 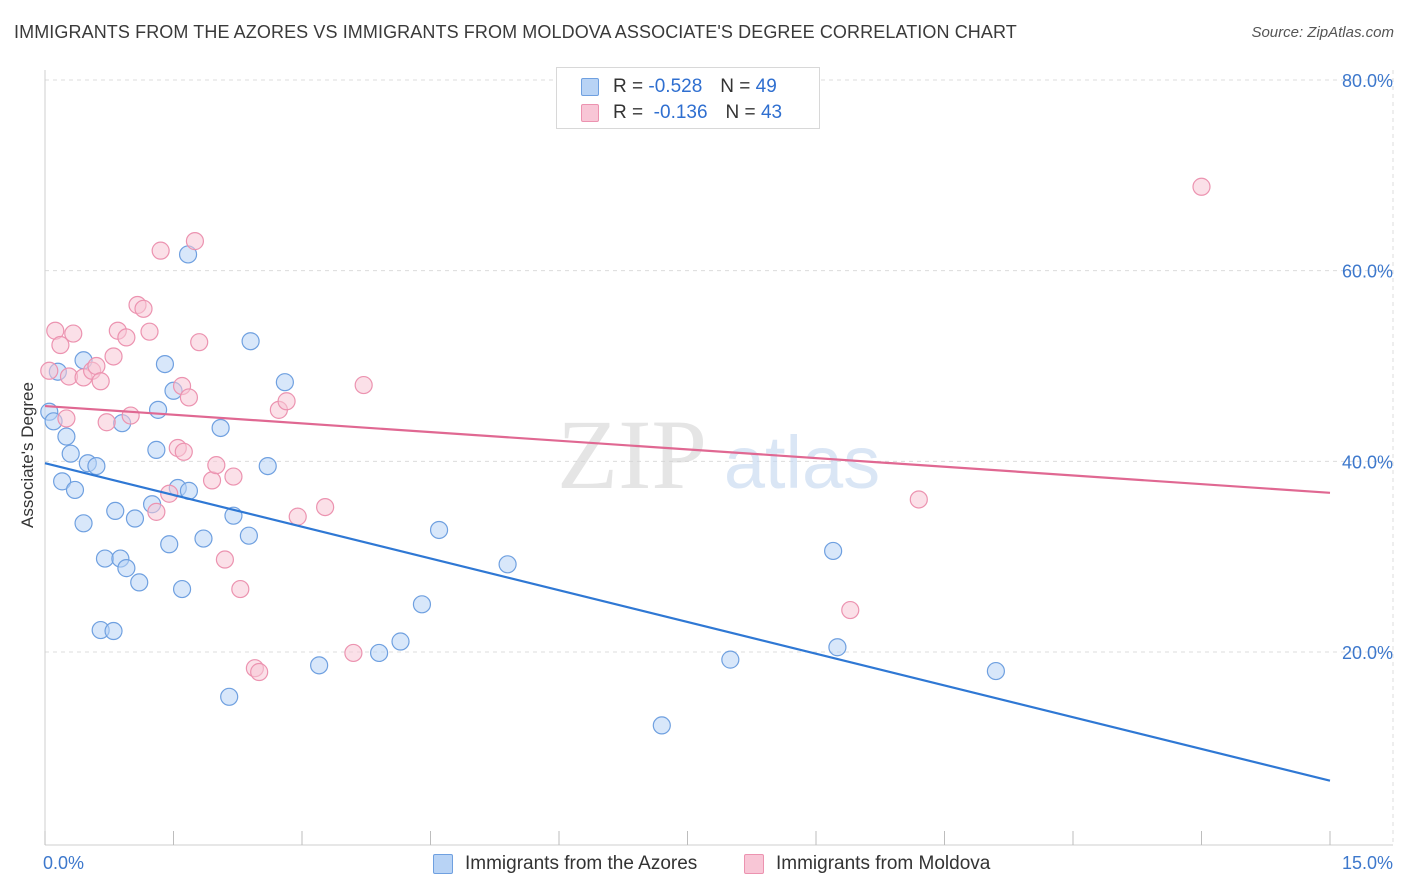 What do you see at coordinates (1322, 32) in the screenshot?
I see `source-label: Source: ZipAtlas.com` at bounding box center [1322, 32].